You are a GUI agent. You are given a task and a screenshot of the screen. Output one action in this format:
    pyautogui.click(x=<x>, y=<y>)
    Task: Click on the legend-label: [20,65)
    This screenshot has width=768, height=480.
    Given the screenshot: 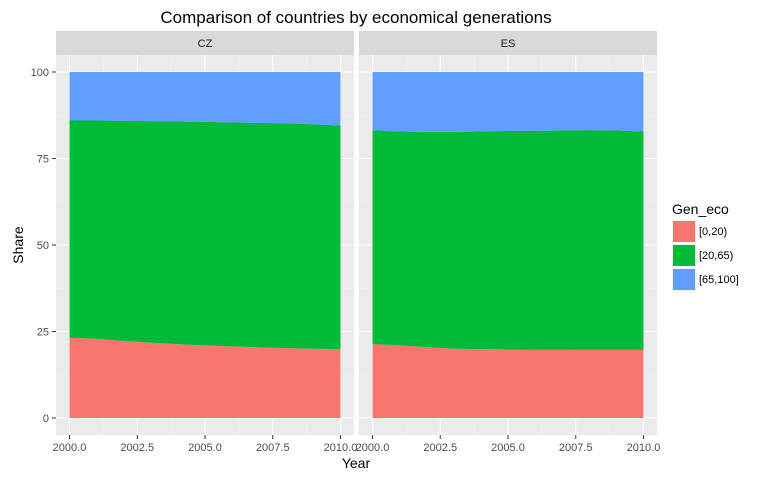 What is the action you would take?
    pyautogui.click(x=716, y=256)
    